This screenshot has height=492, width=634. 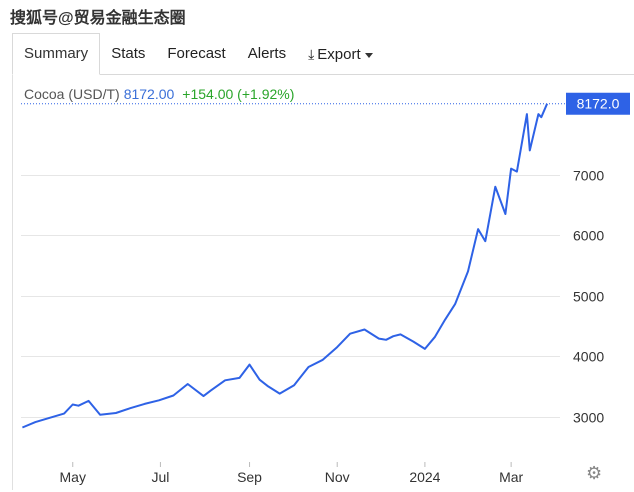 I want to click on price-change: +154.00 (+1.92%), so click(x=238, y=94).